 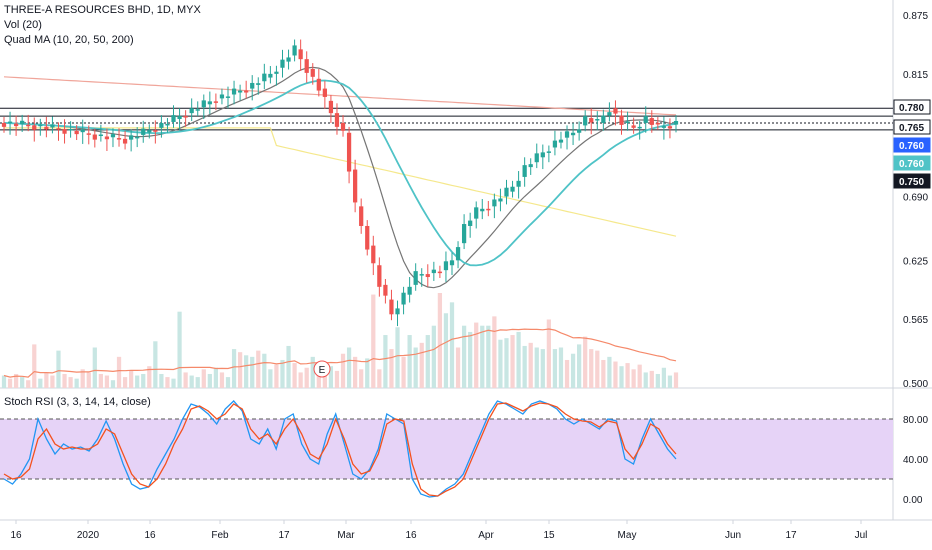 What do you see at coordinates (77, 402) in the screenshot?
I see `stoch-rsi-label: Stoch RSI (3, 3, 14, 14, close)` at bounding box center [77, 402].